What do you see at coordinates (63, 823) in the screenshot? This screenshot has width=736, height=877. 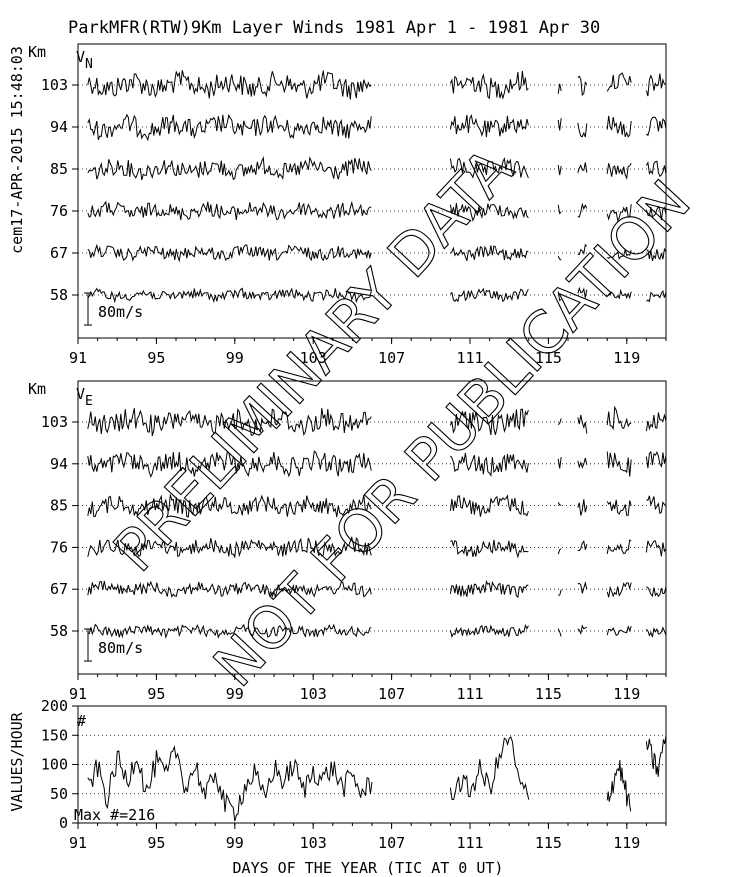 I see `count-tick-label: 0` at bounding box center [63, 823].